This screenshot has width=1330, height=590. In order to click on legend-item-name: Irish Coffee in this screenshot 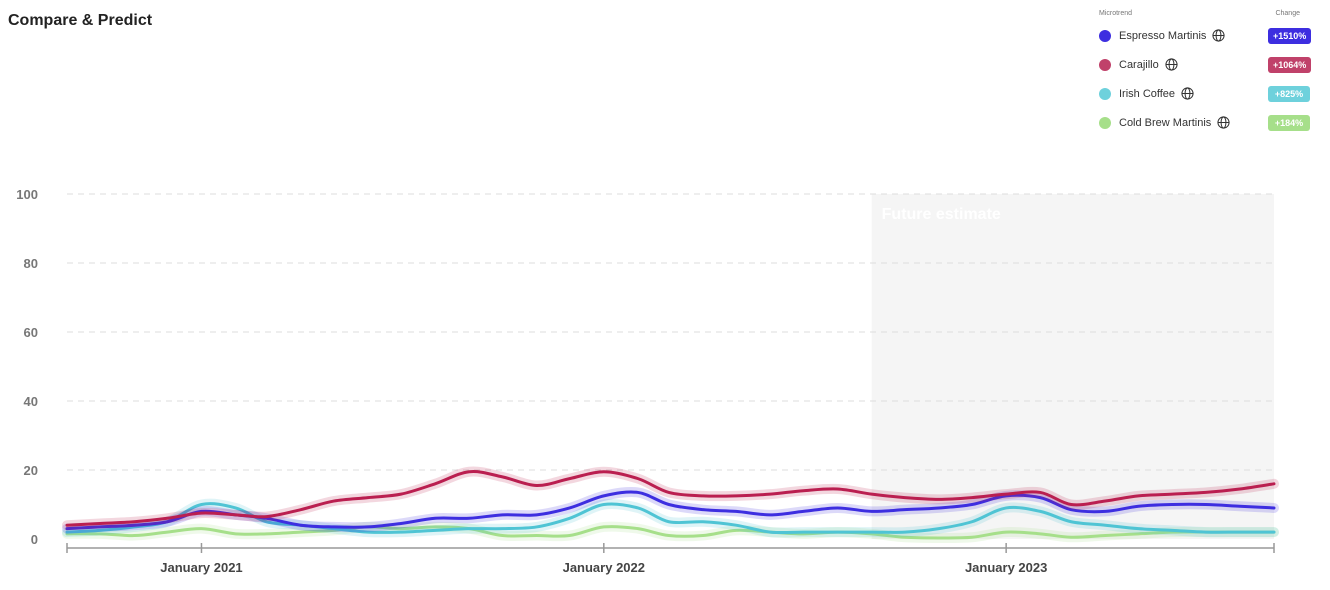, I will do `click(1147, 93)`.